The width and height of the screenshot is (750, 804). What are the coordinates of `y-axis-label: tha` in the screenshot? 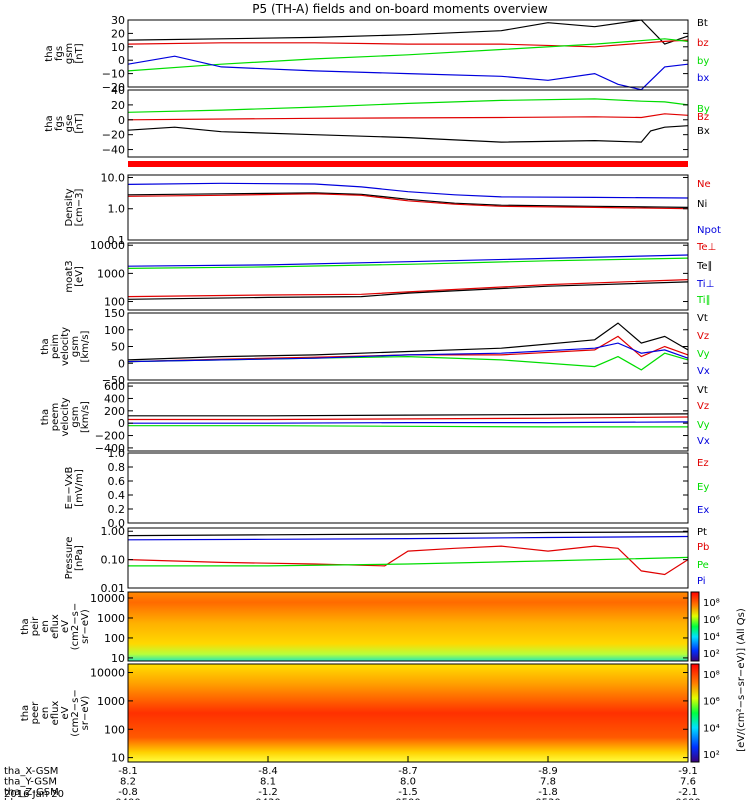 It's located at (45, 346).